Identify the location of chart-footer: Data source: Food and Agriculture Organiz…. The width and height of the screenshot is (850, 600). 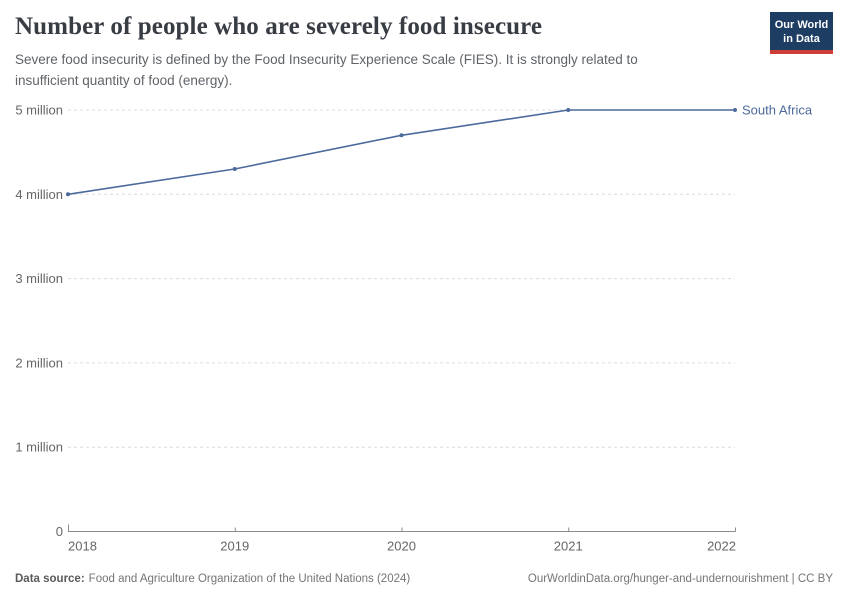
(424, 579).